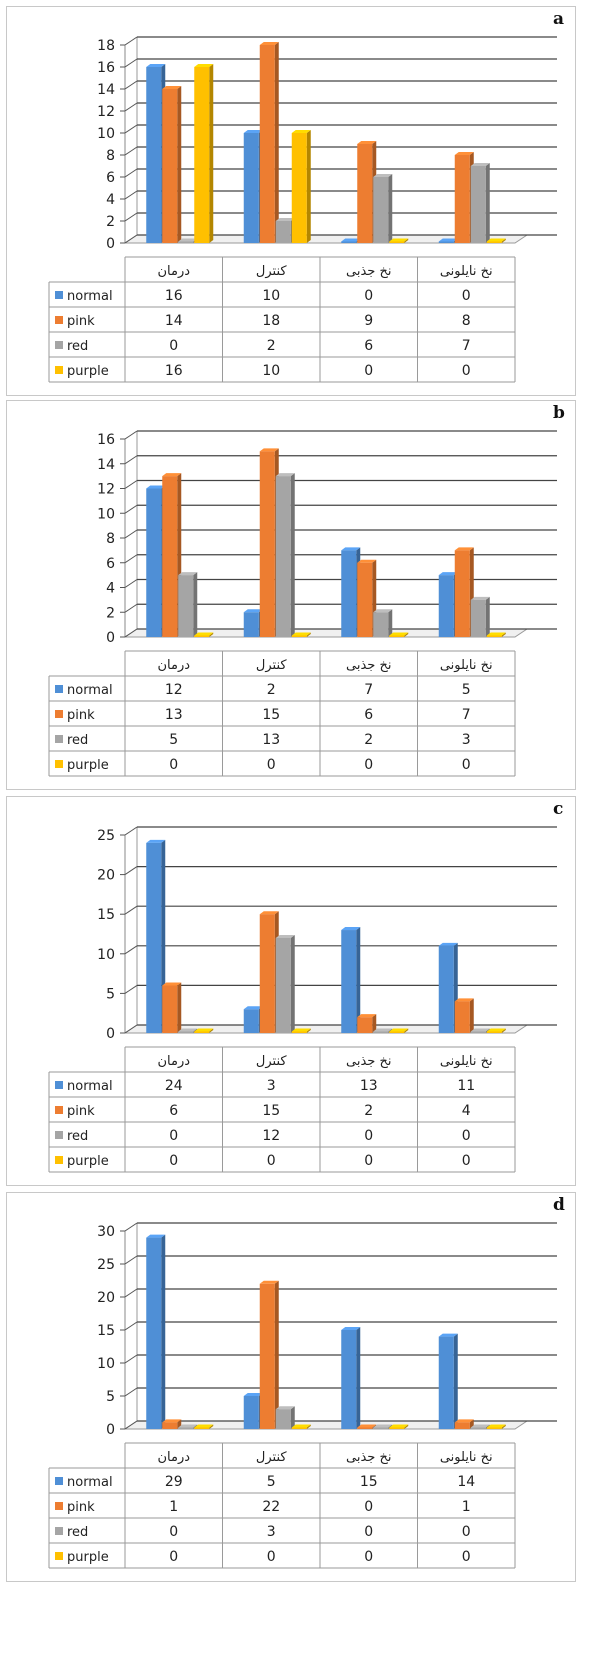 The height and width of the screenshot is (1656, 590). I want to click on panel-letter: b, so click(559, 413).